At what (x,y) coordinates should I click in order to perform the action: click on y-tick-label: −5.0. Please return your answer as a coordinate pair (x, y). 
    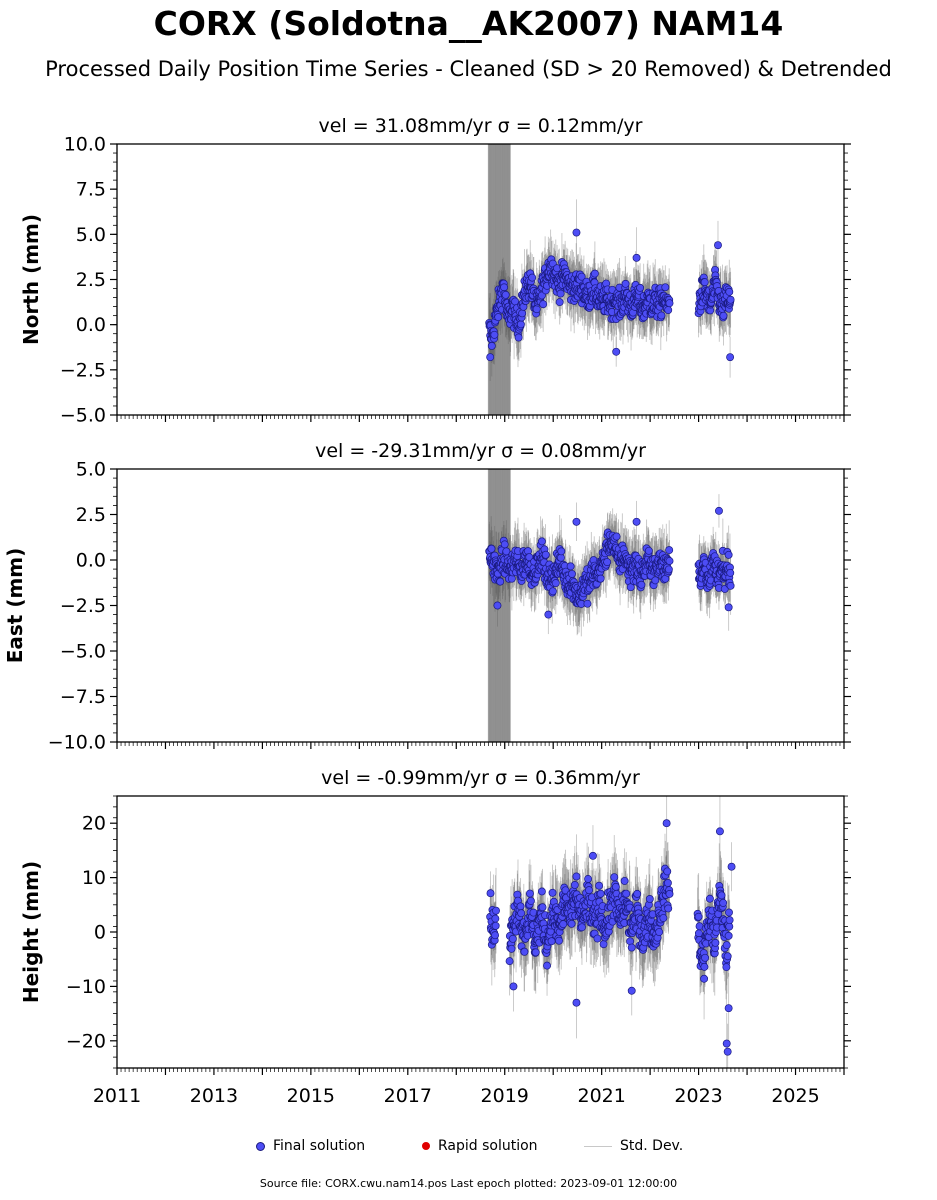
    Looking at the image, I should click on (83, 652).